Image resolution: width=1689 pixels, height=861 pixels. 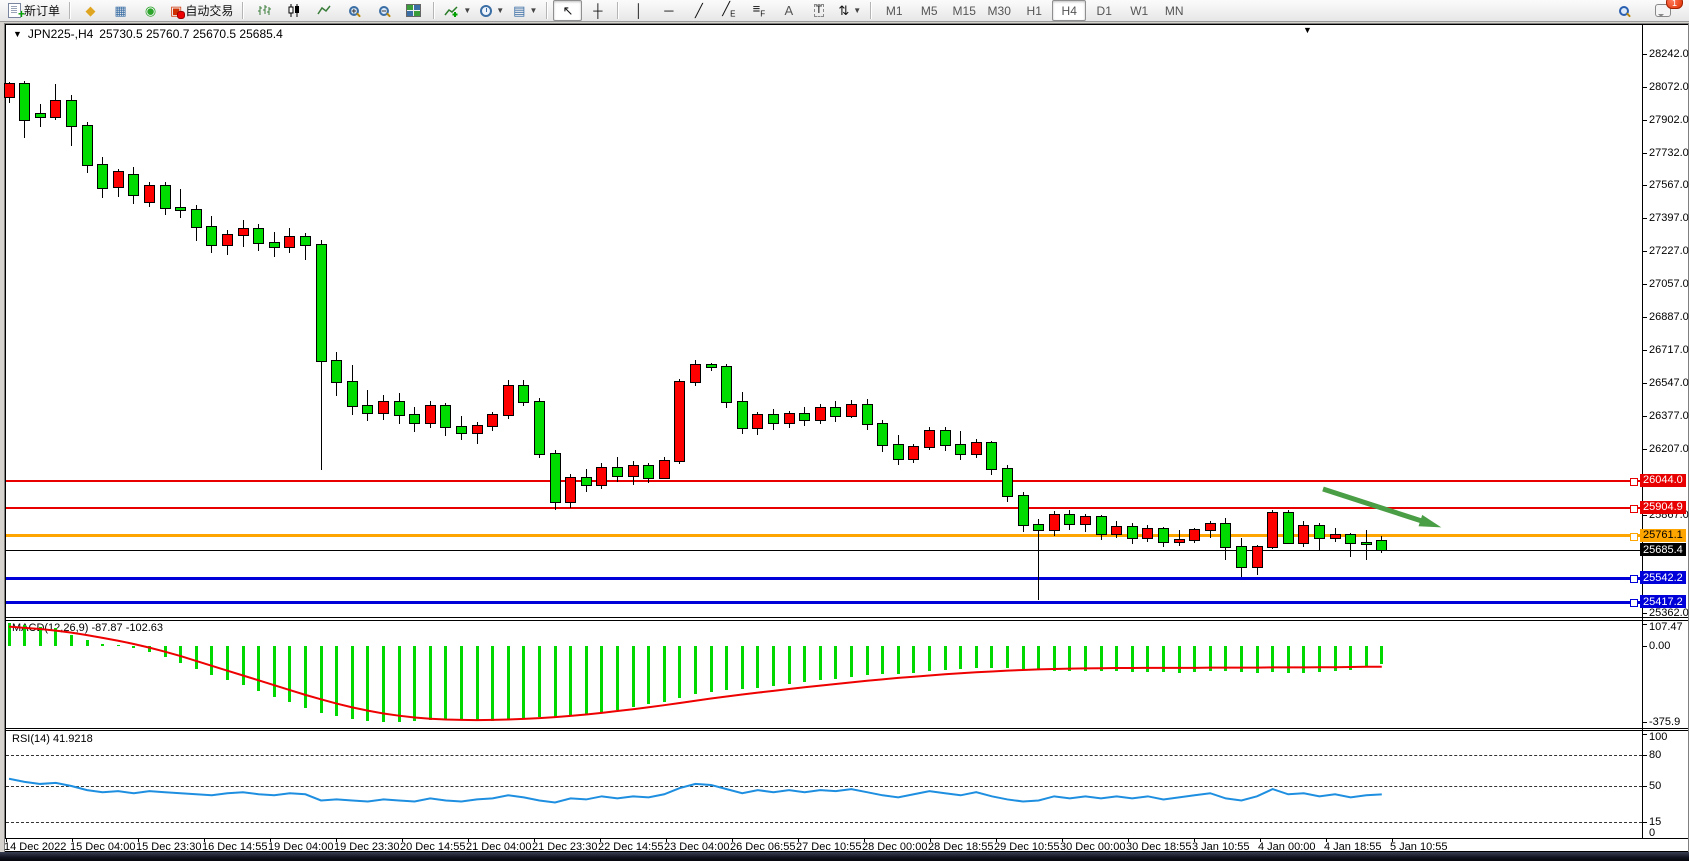 I want to click on tile-windows-icon, so click(x=414, y=10).